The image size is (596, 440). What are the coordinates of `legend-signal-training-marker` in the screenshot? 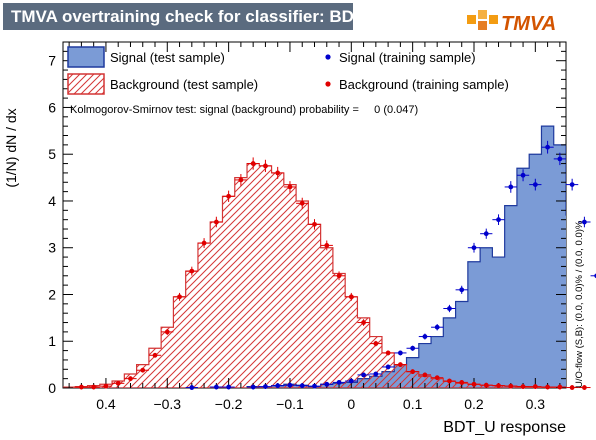 It's located at (328, 57).